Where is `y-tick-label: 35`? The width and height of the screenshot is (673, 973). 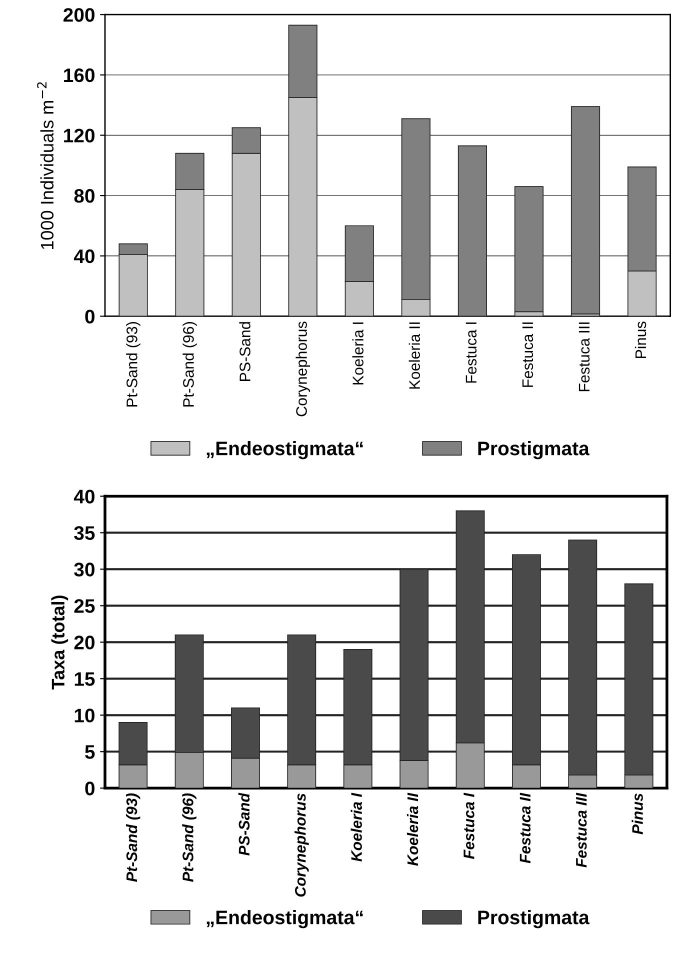
y-tick-label: 35 is located at coordinates (84, 533).